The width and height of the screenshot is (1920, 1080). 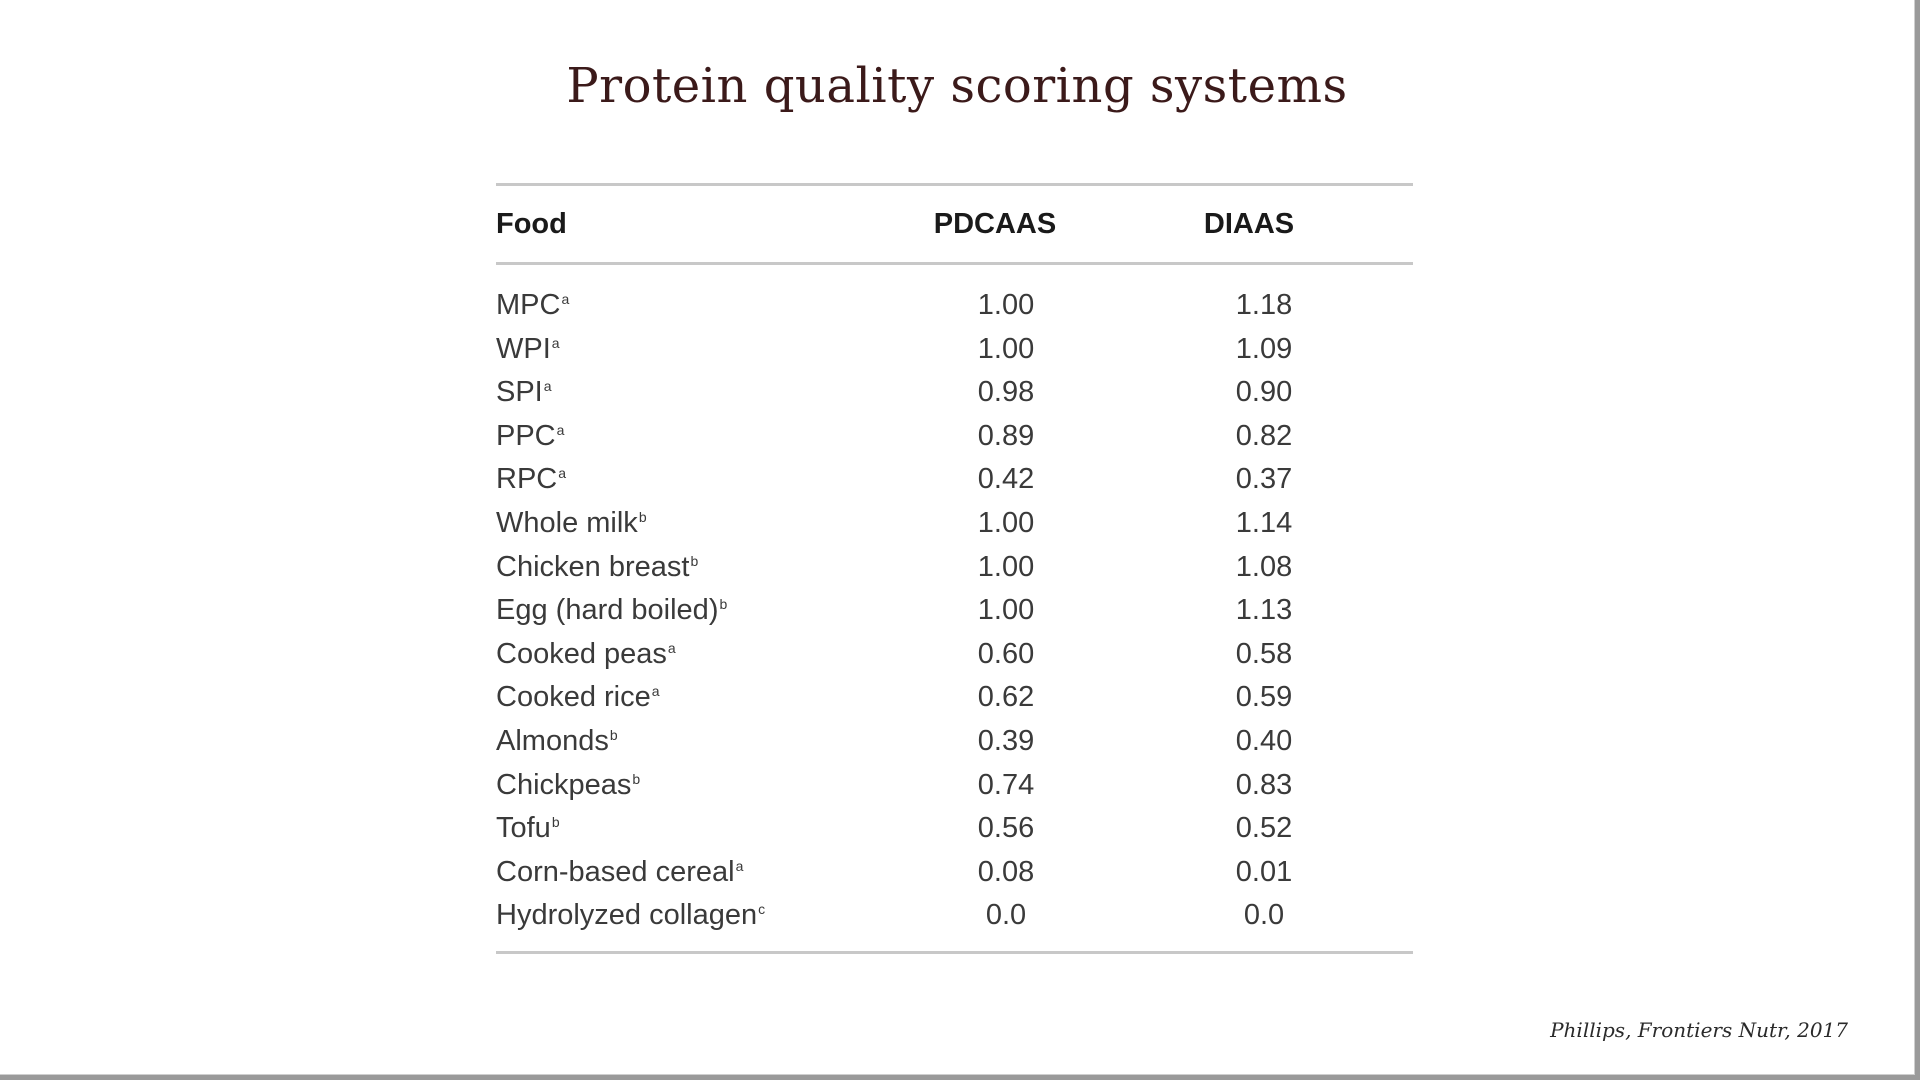 What do you see at coordinates (954, 307) in the screenshot?
I see `table-row: MPCa 1.00 1.18` at bounding box center [954, 307].